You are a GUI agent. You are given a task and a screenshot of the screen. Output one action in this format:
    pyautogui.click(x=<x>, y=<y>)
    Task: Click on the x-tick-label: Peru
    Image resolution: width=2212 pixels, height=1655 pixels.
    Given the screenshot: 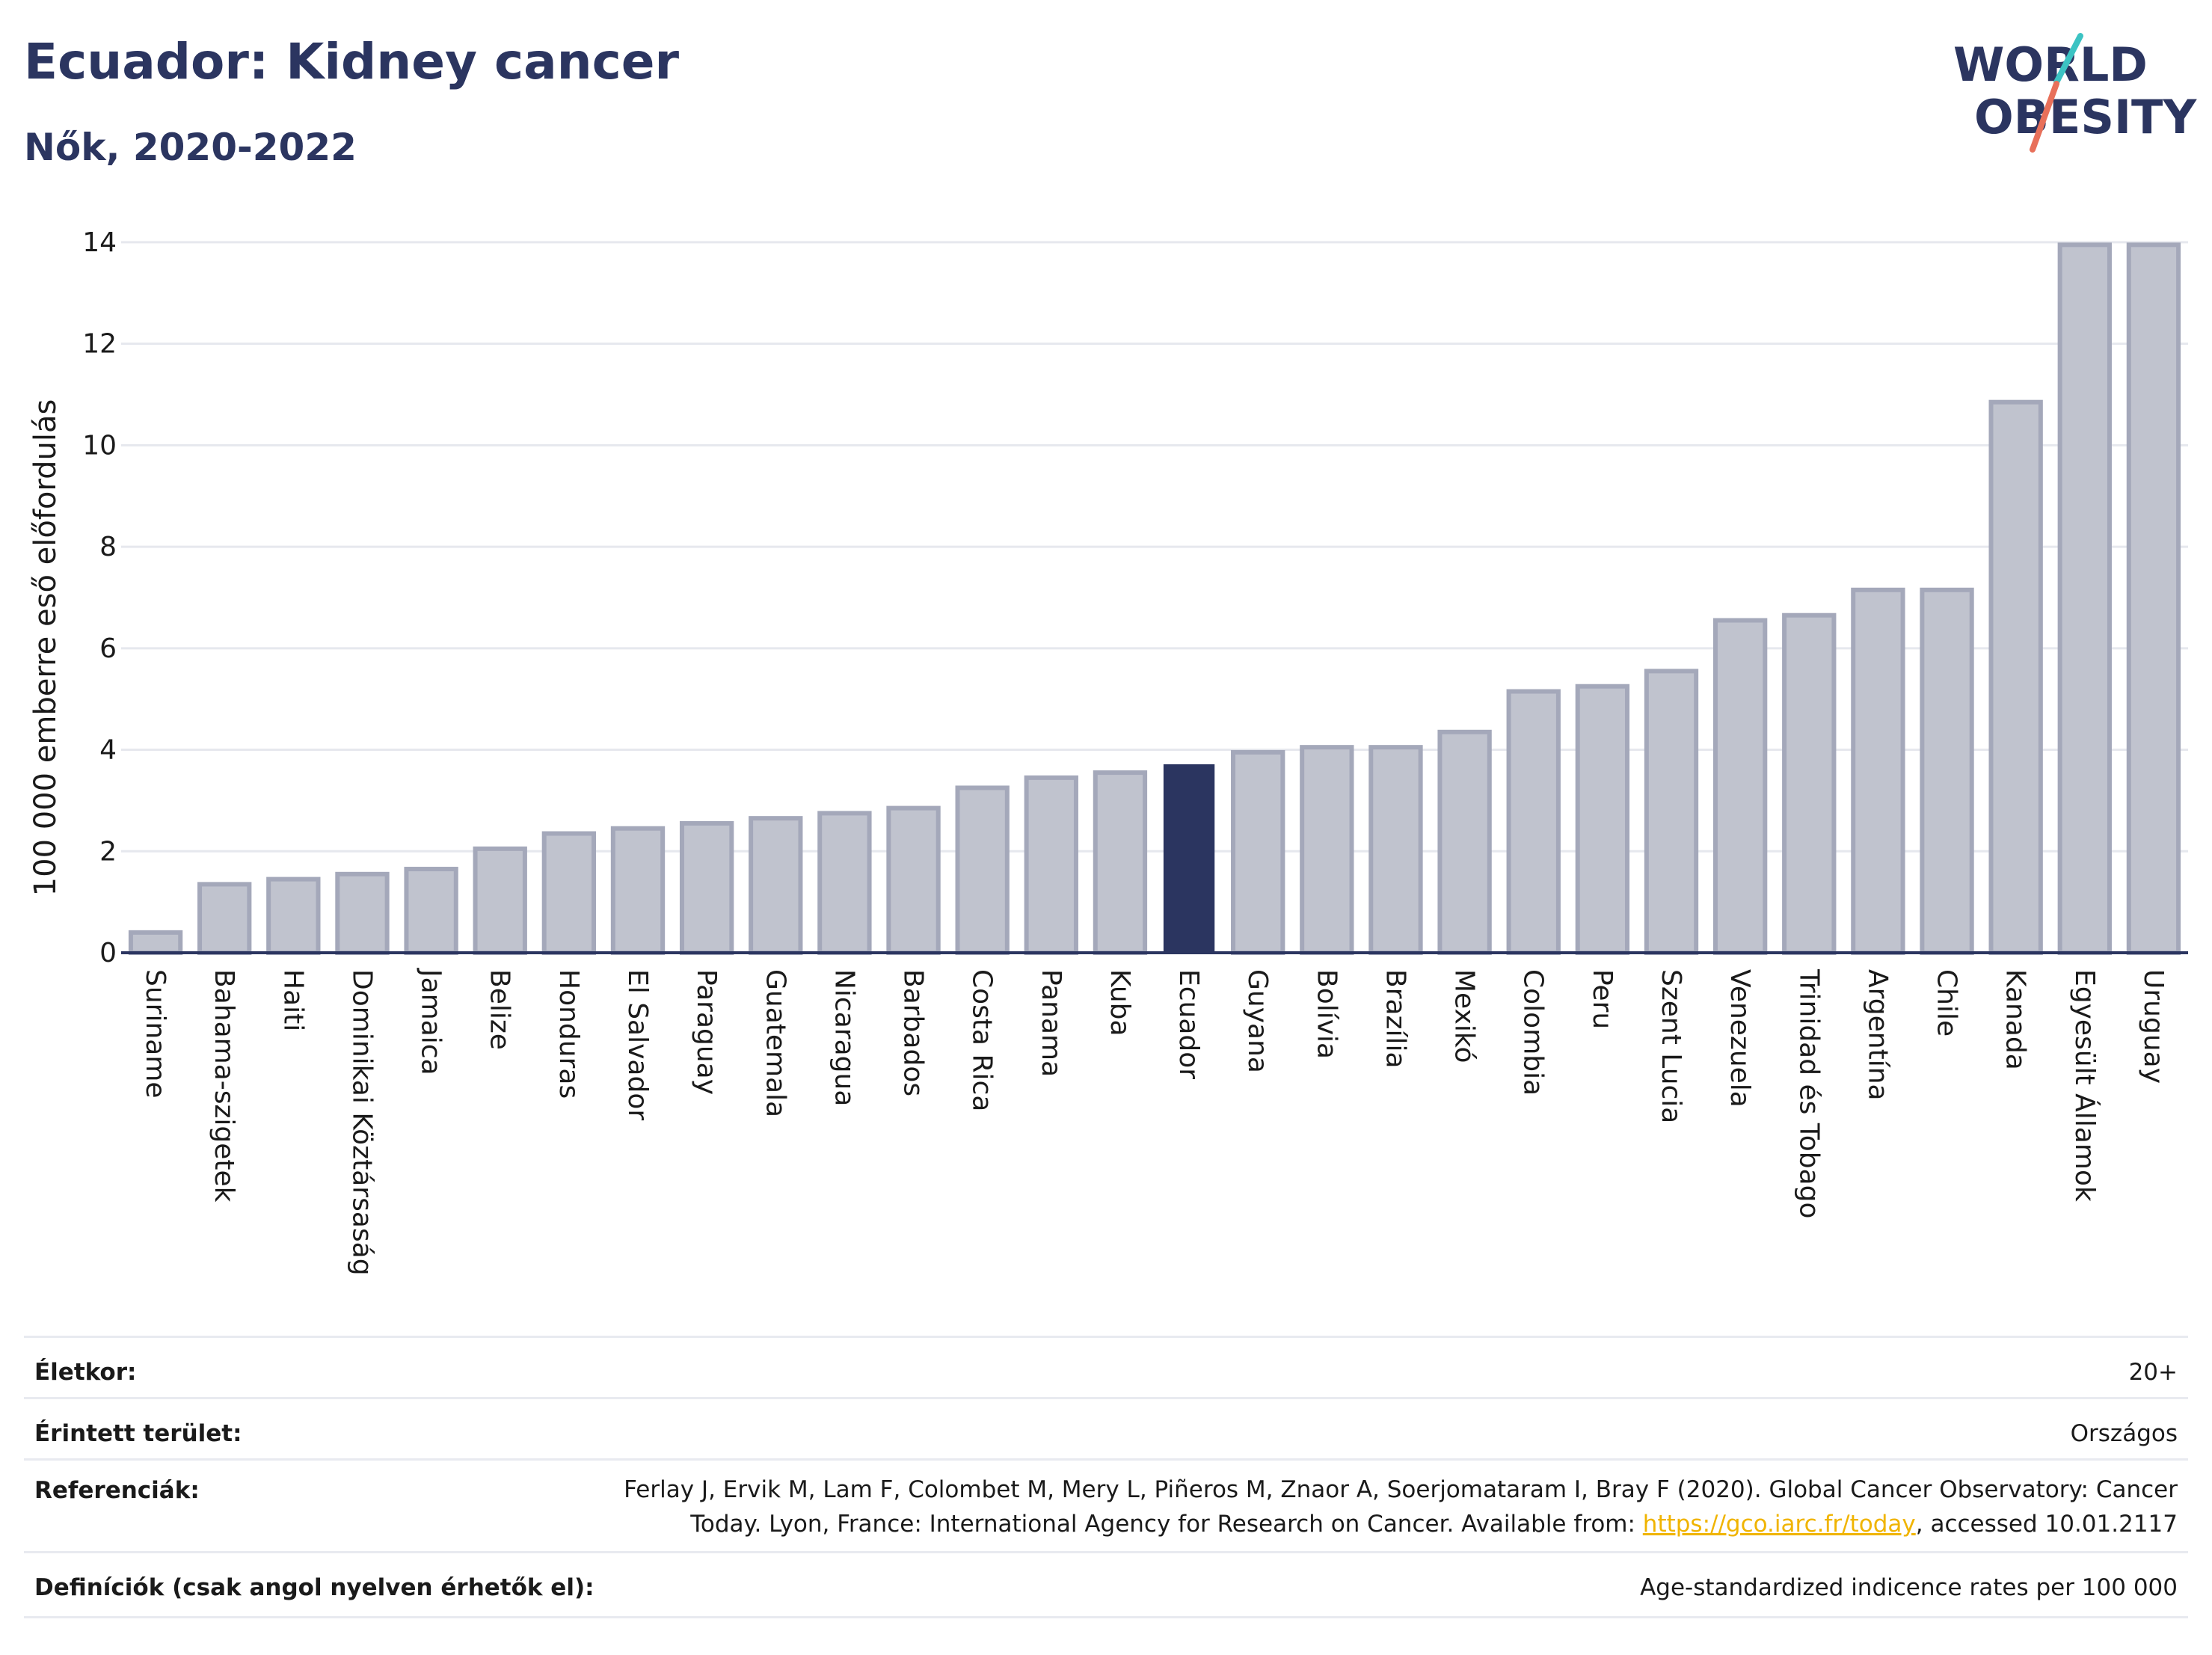 What is the action you would take?
    pyautogui.click(x=1602, y=999)
    